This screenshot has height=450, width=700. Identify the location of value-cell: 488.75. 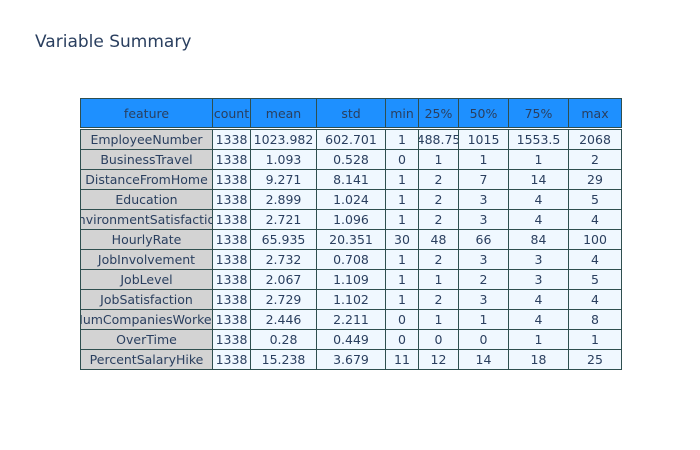
(438, 139).